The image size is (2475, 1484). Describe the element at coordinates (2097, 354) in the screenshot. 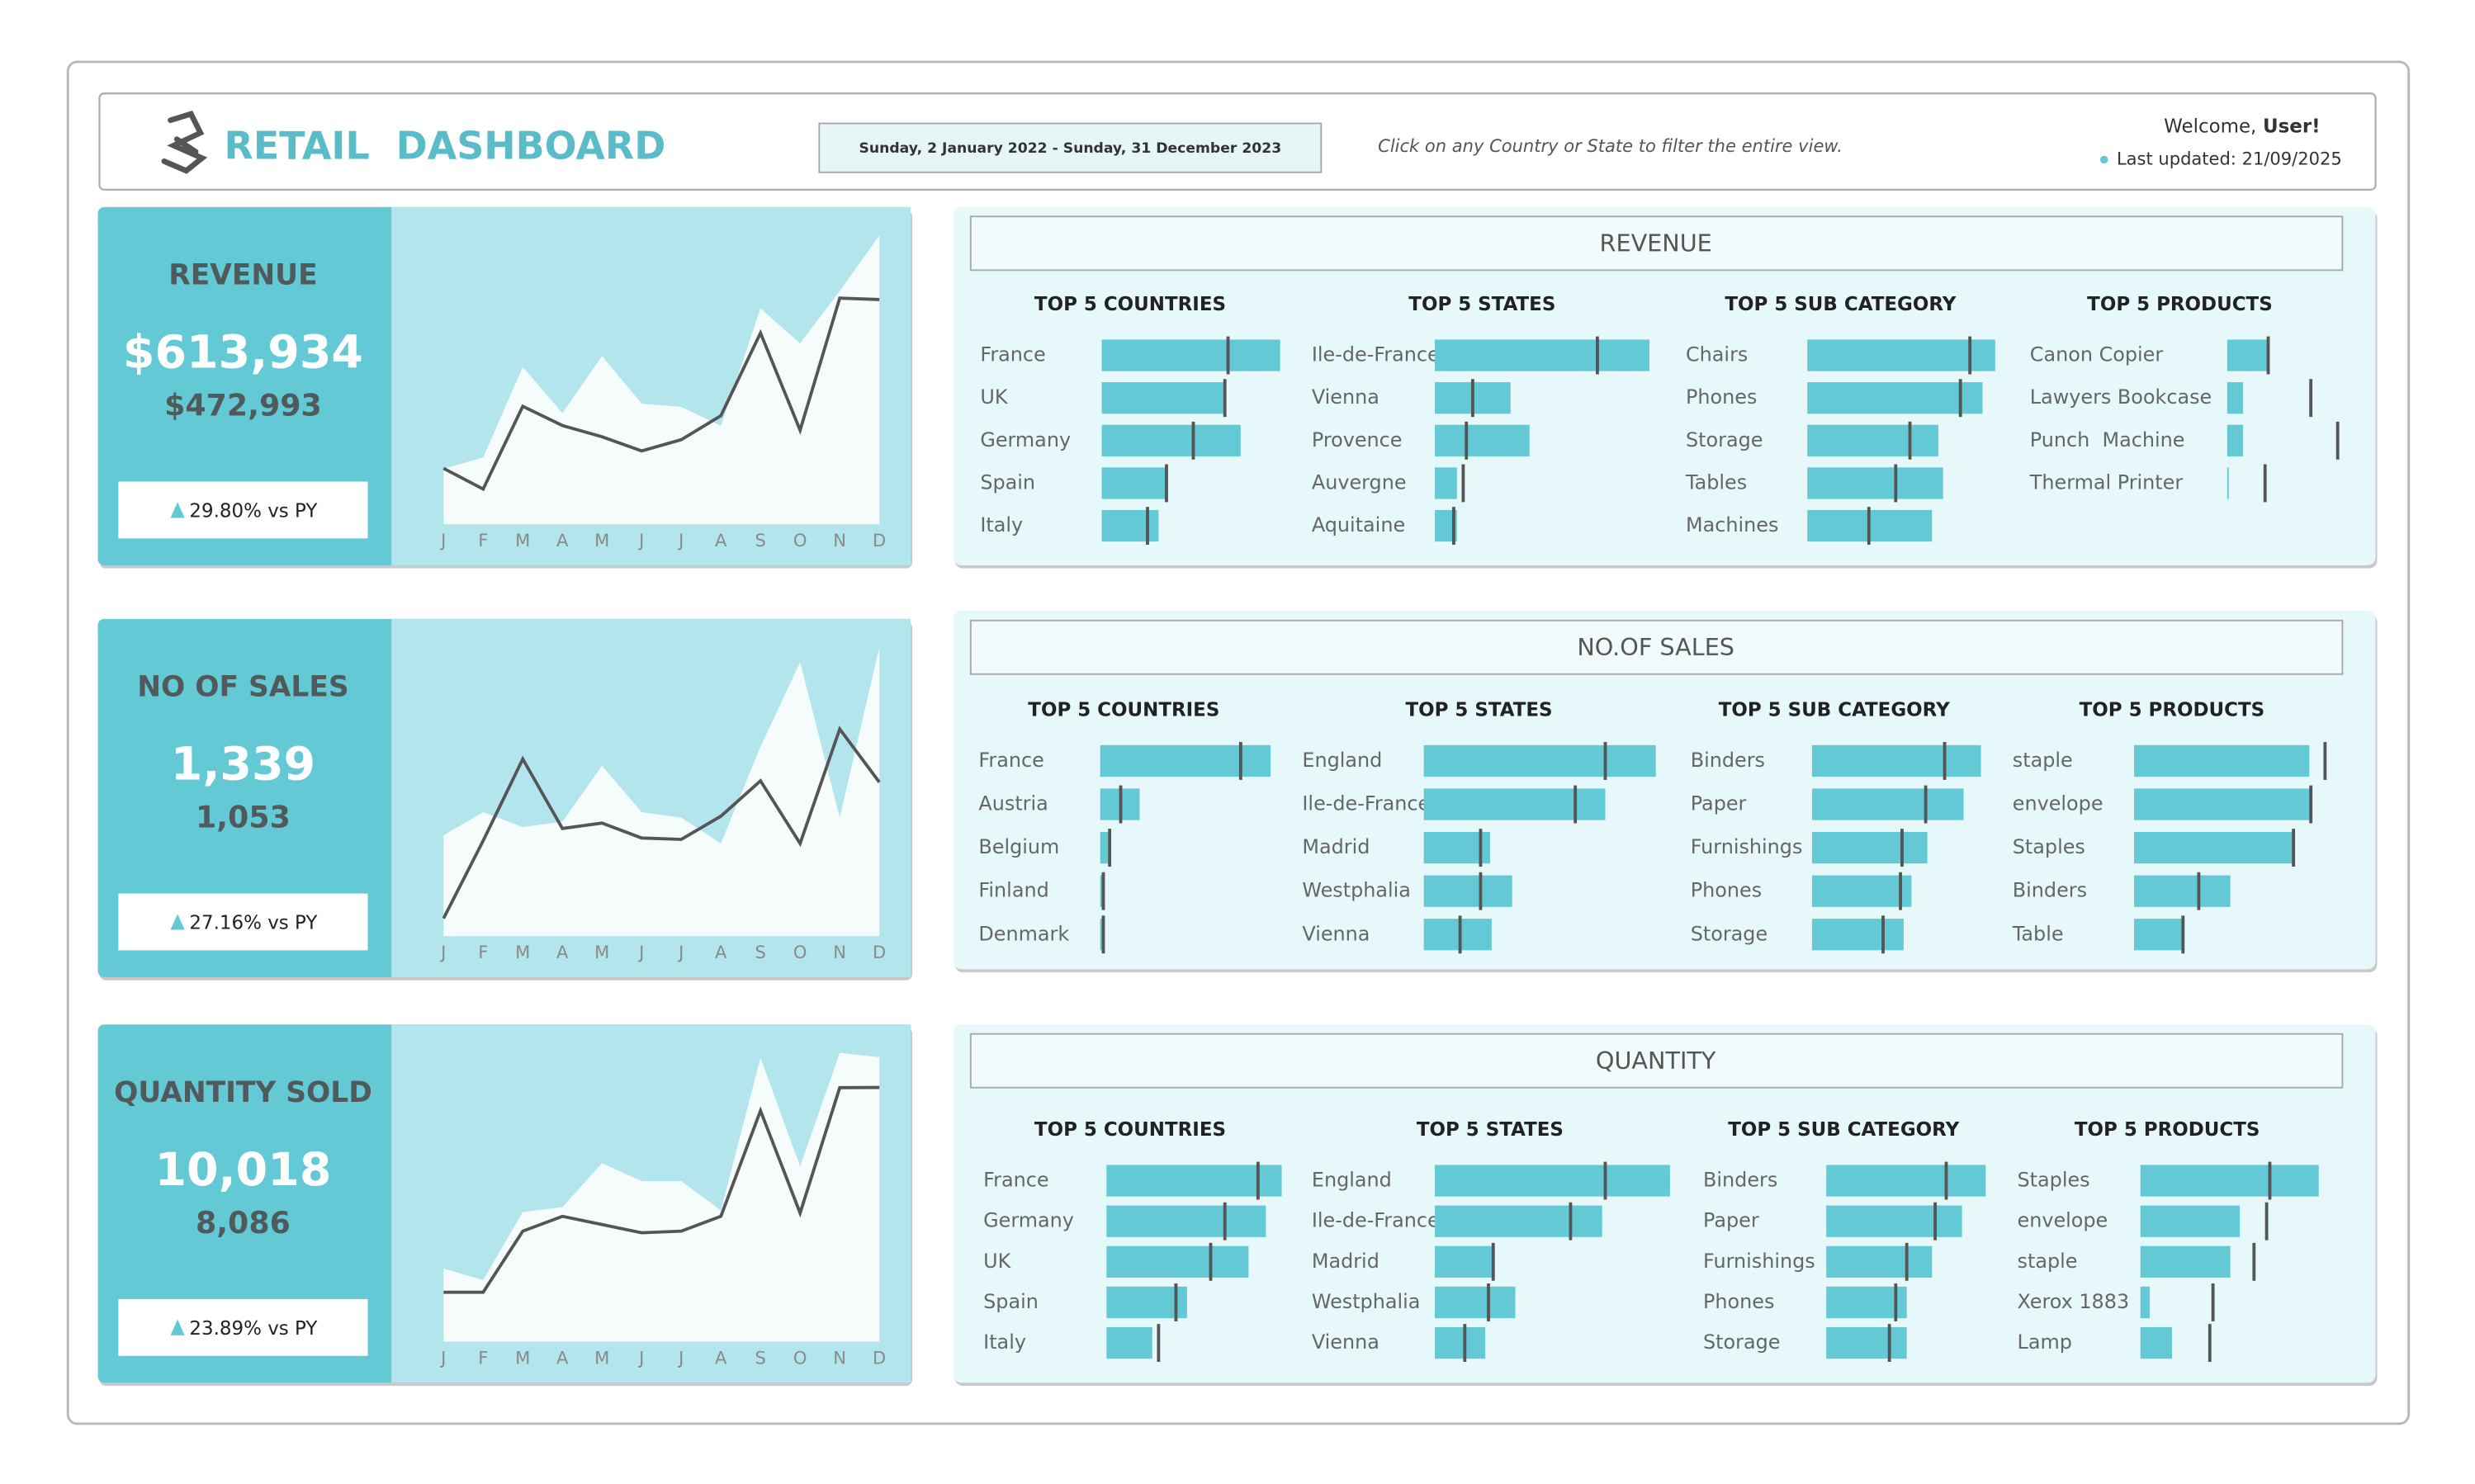

I see `item-label: Canon Copier` at that location.